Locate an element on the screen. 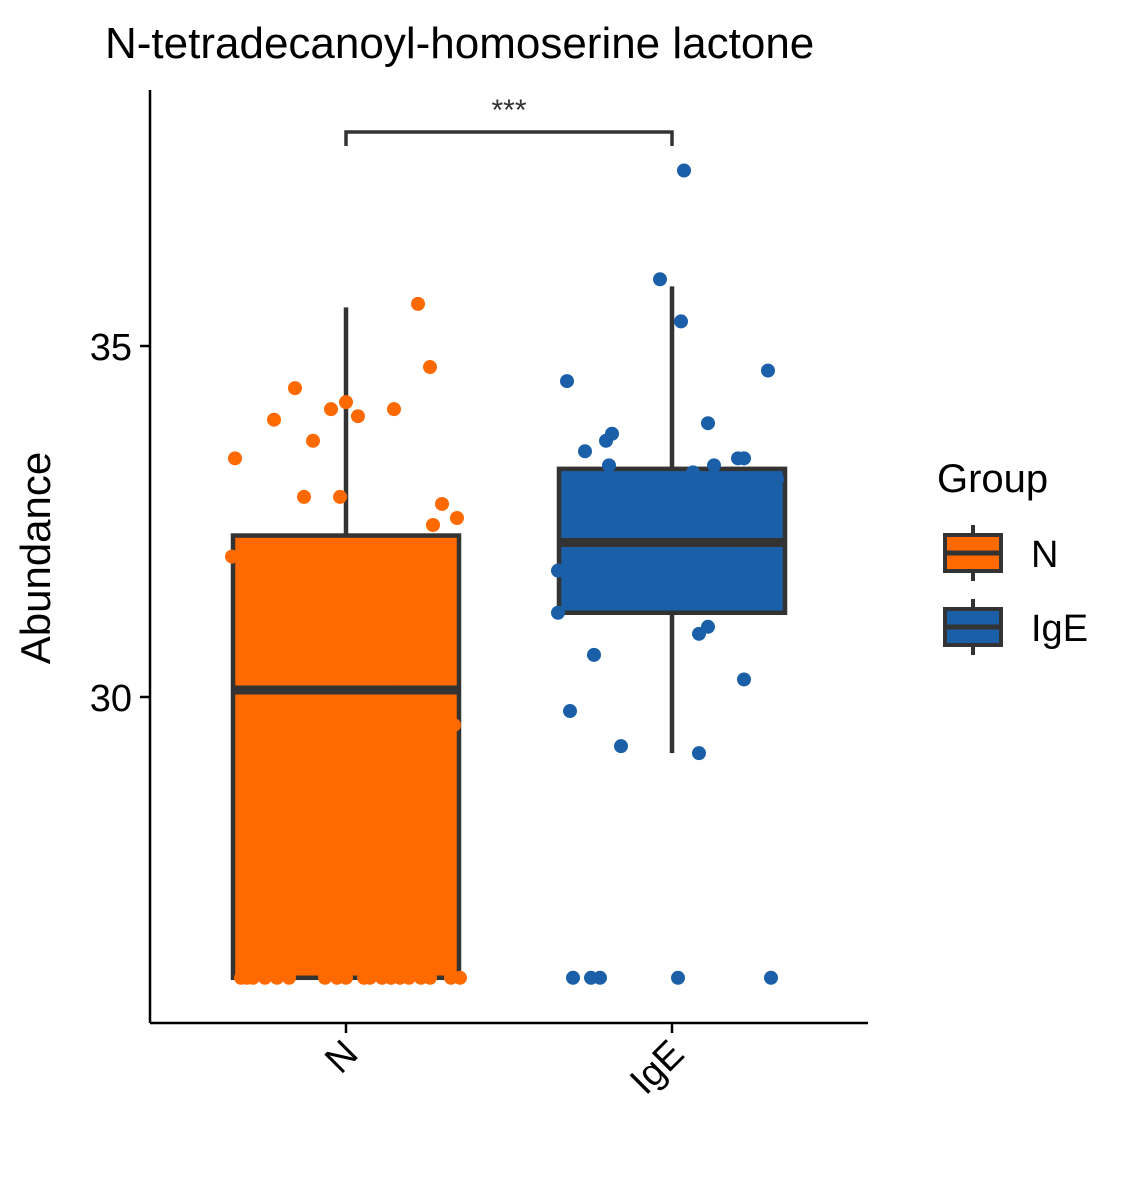 The image size is (1140, 1200). x-ticks: N IgE is located at coordinates (504, 1063).